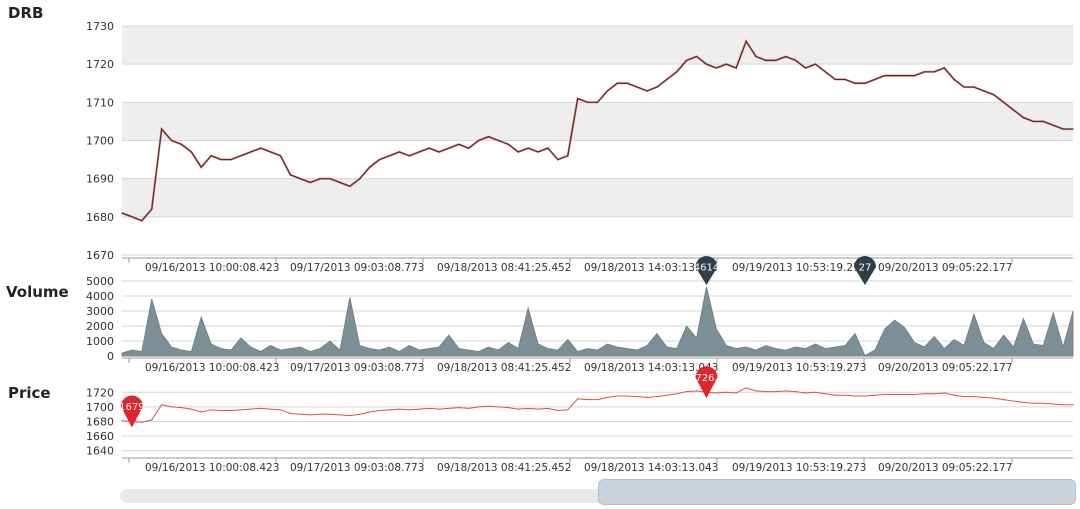 This screenshot has width=1080, height=509. I want to click on x-tick-label: 09/20/2013 09:05:22.177, so click(945, 468).